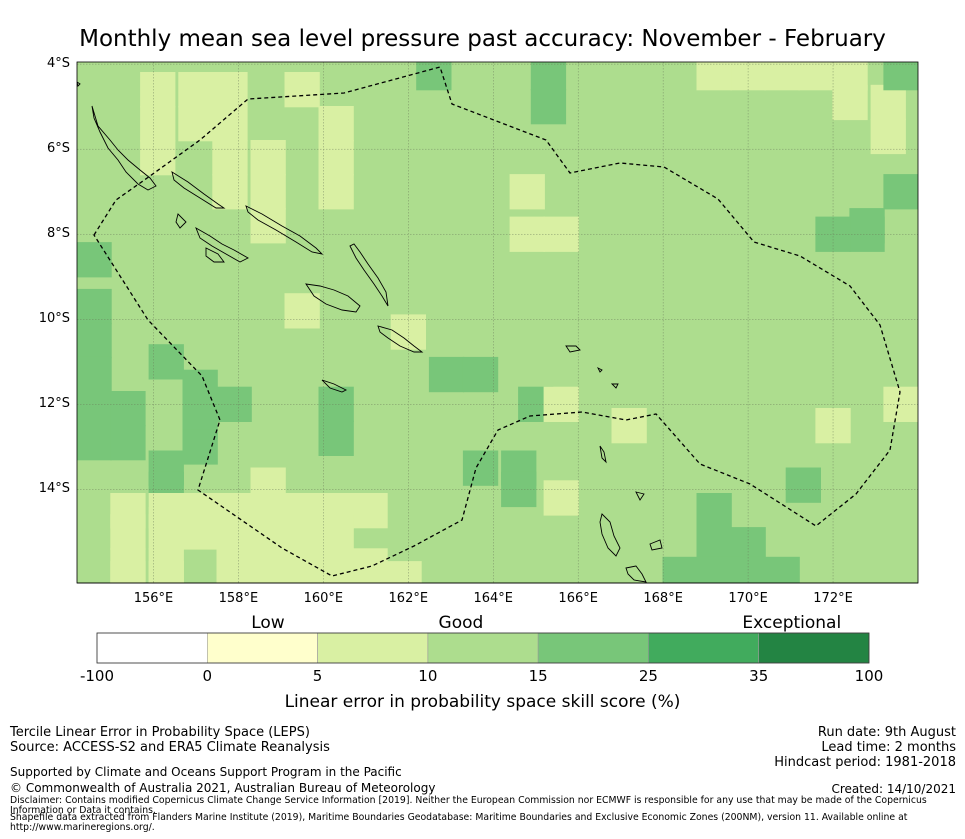 This screenshot has height=839, width=965. What do you see at coordinates (79, 84) in the screenshot?
I see `coastline-west-islet` at bounding box center [79, 84].